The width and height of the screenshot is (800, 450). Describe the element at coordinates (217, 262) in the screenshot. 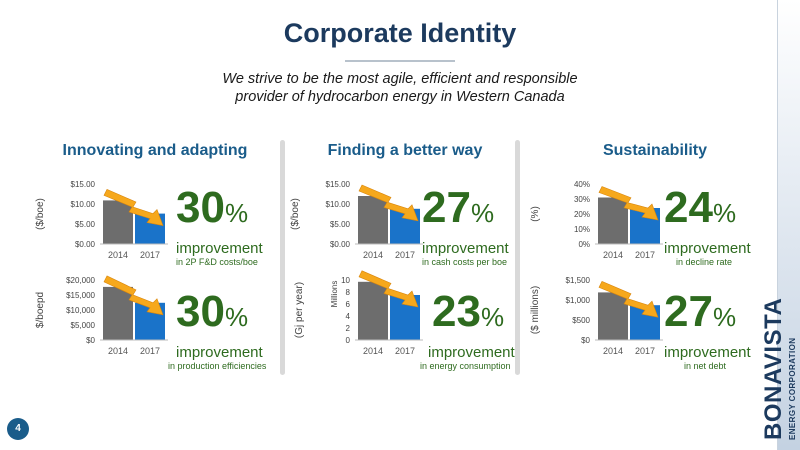

I see `stat-detail: in 2P F&D costs/boe` at that location.